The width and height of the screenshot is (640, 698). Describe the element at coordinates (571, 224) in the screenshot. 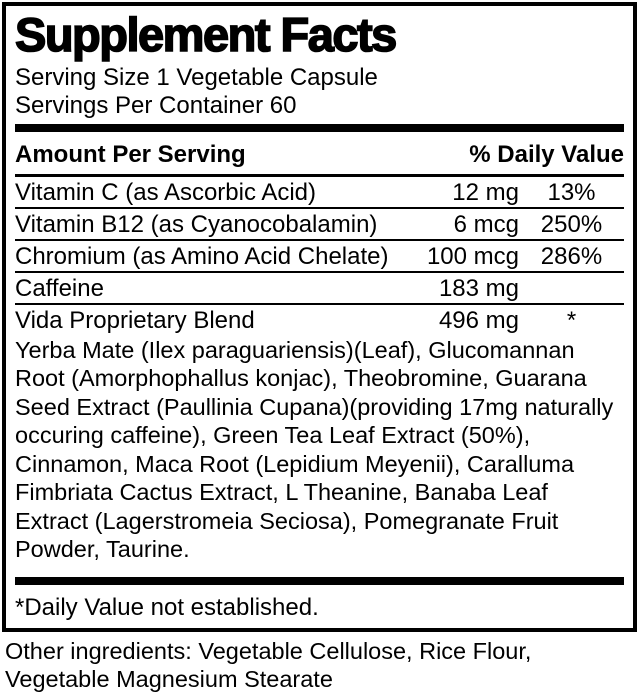

I see `nutrient-daily-value: 250%` at that location.